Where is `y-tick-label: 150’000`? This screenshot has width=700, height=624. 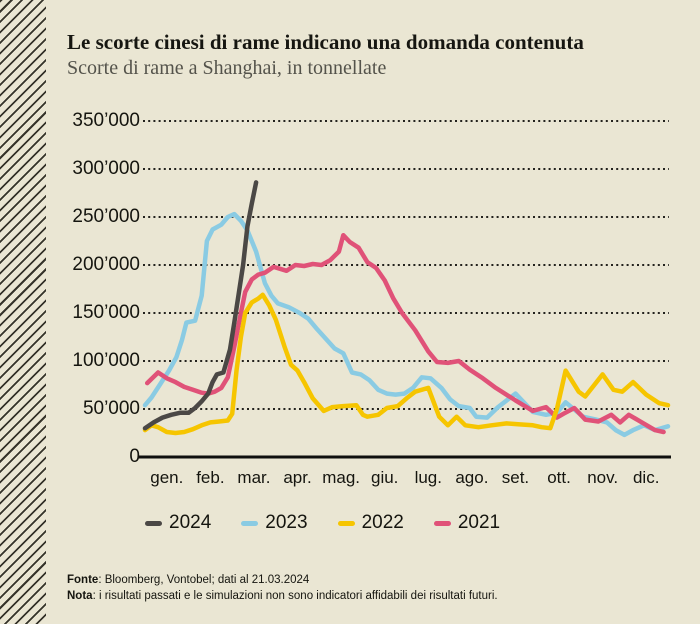 y-tick-label: 150’000 is located at coordinates (106, 312).